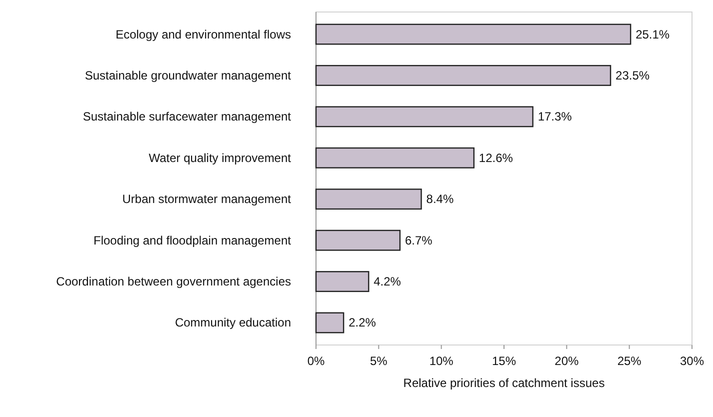 The image size is (713, 417). What do you see at coordinates (203, 34) in the screenshot?
I see `y-tick-label: Ecology and environmental flows` at bounding box center [203, 34].